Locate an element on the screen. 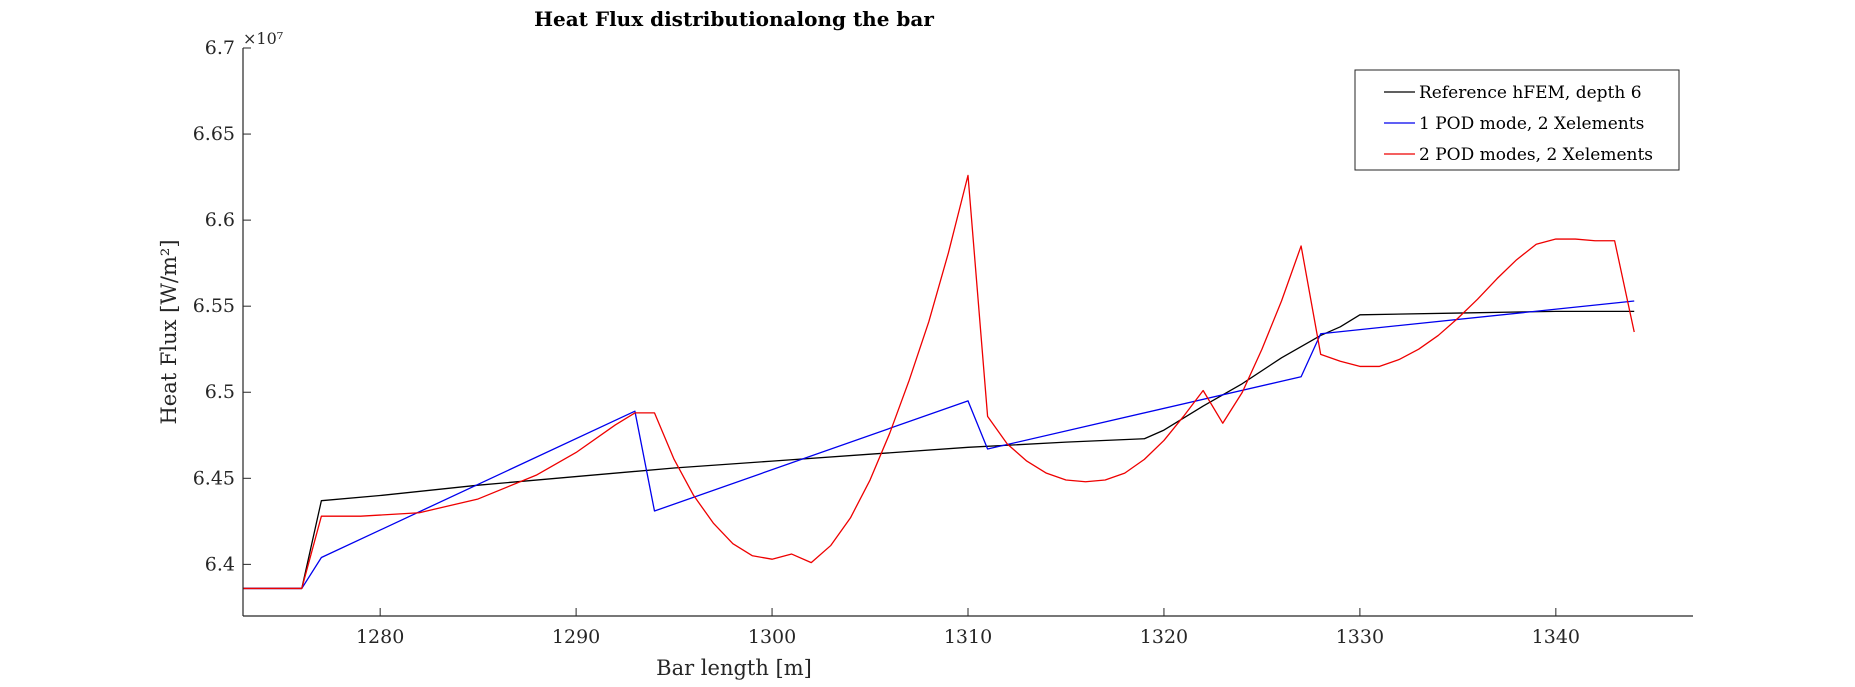 The image size is (1855, 687). y-ticks: 6.4 6.45 6.5 6.55 6.6 6.65 6.7 is located at coordinates (222, 306).